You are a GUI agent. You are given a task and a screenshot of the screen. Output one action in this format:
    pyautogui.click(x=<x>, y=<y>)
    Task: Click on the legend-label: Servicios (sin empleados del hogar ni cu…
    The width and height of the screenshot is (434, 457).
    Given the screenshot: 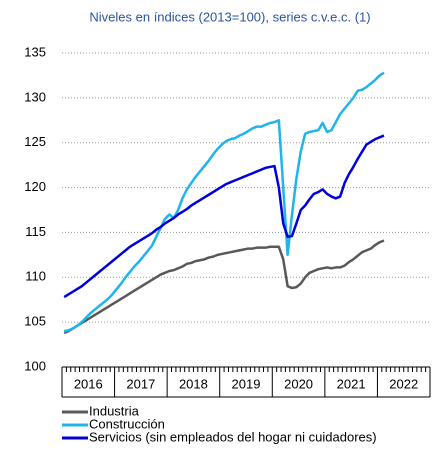 What is the action you would take?
    pyautogui.click(x=233, y=436)
    